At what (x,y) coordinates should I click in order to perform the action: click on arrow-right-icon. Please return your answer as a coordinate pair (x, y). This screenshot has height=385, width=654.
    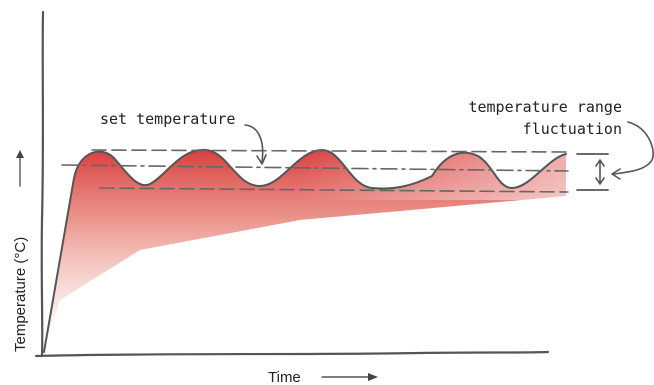
    Looking at the image, I should click on (349, 377).